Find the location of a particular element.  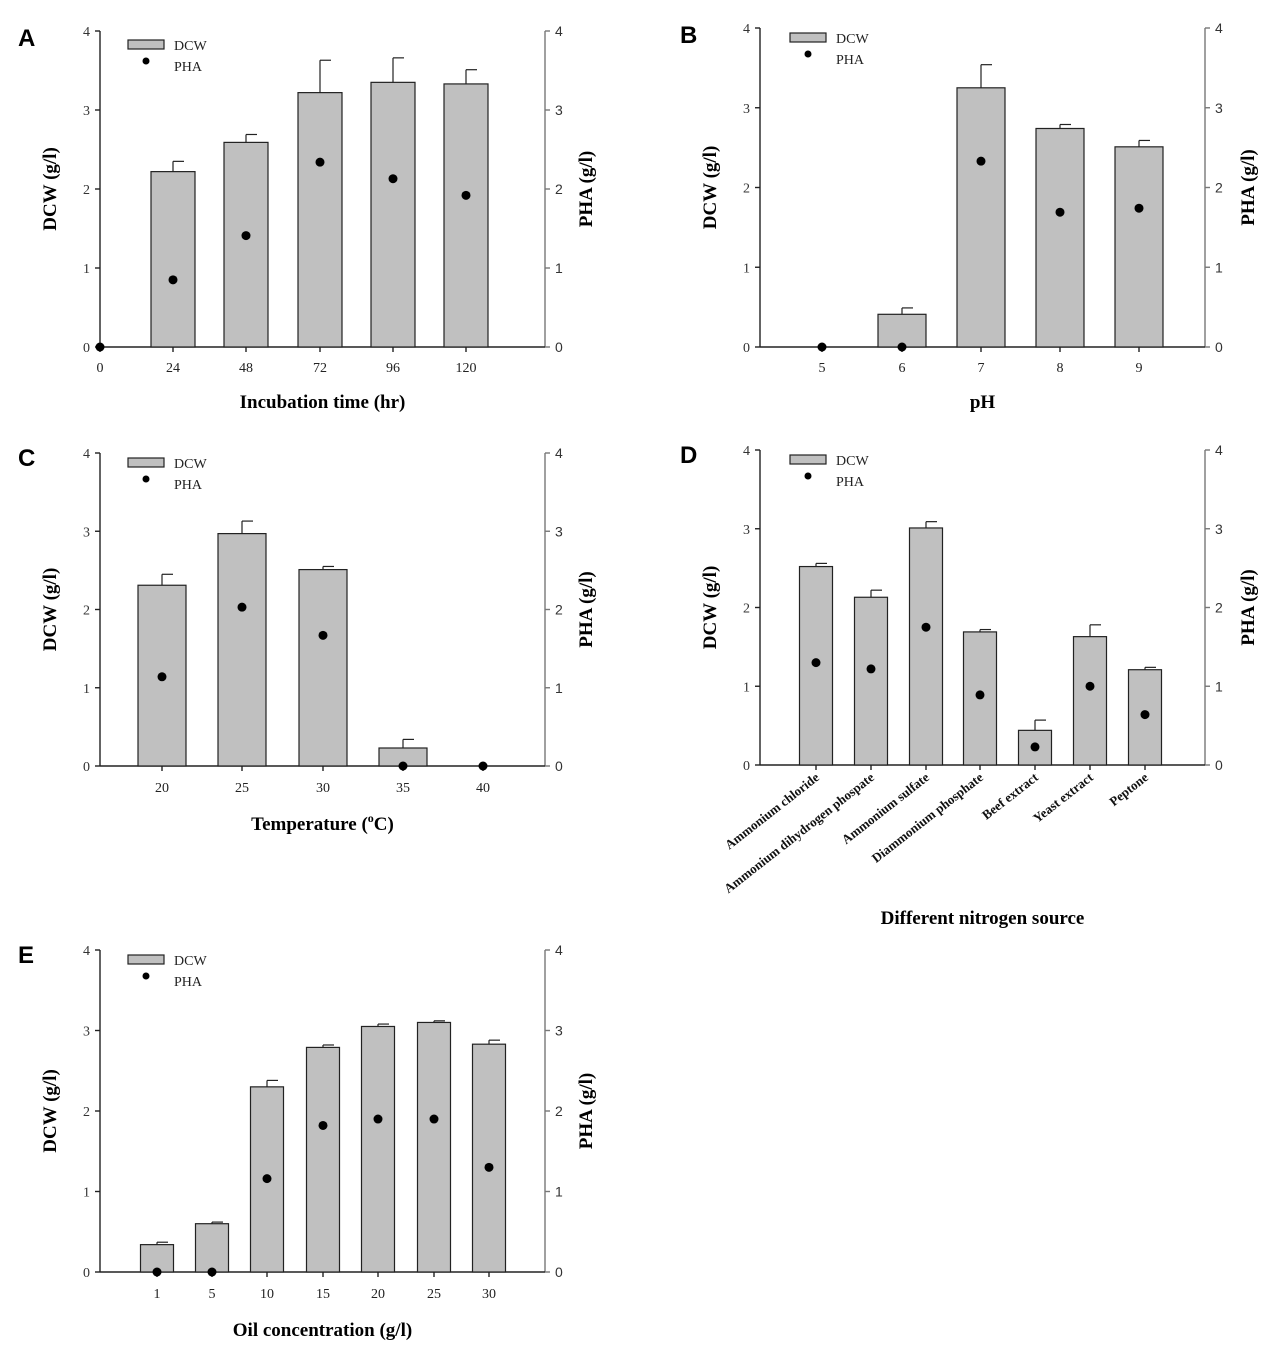

x-tick-label: 40 is located at coordinates (483, 788).